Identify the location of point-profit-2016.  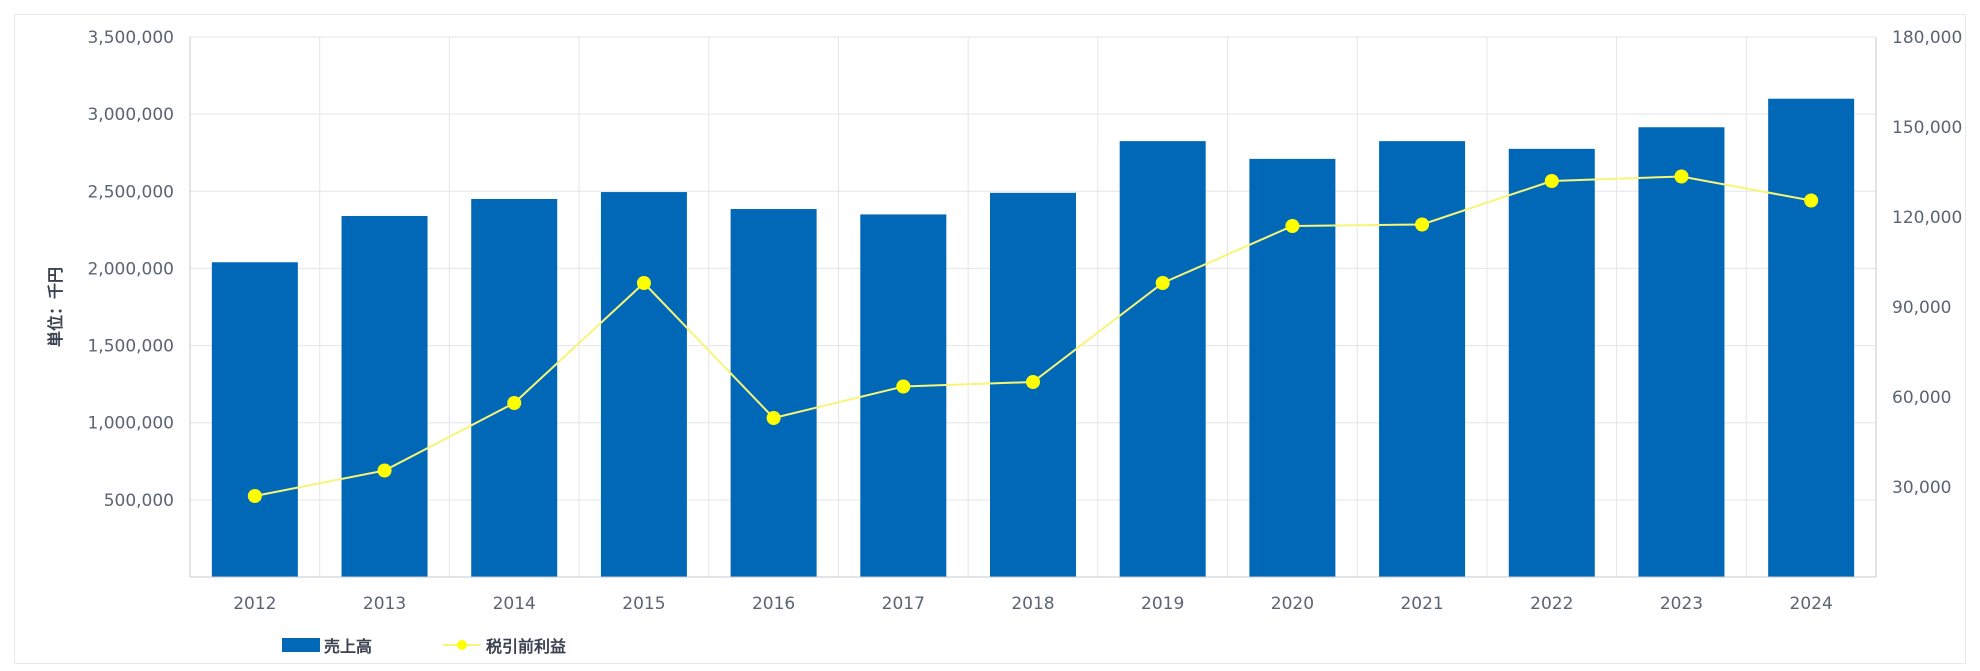
(773, 418).